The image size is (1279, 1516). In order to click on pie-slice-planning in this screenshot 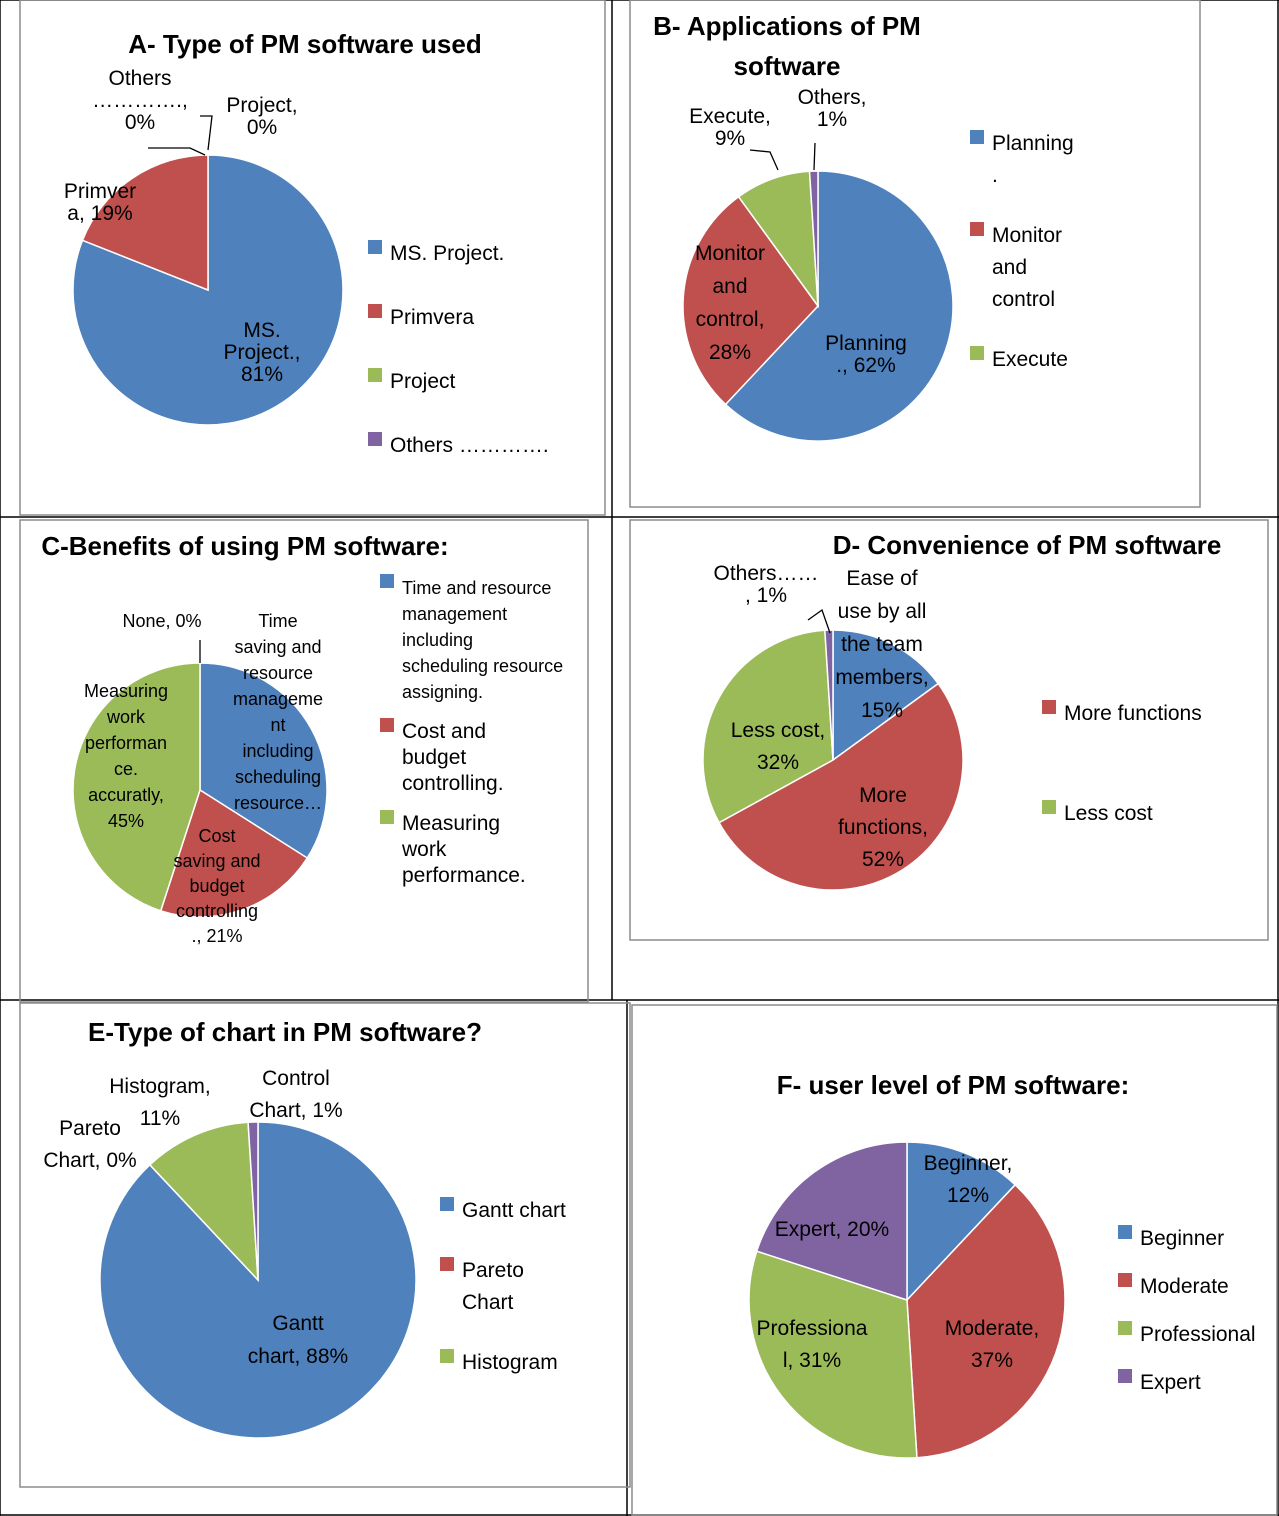, I will do `click(839, 306)`.